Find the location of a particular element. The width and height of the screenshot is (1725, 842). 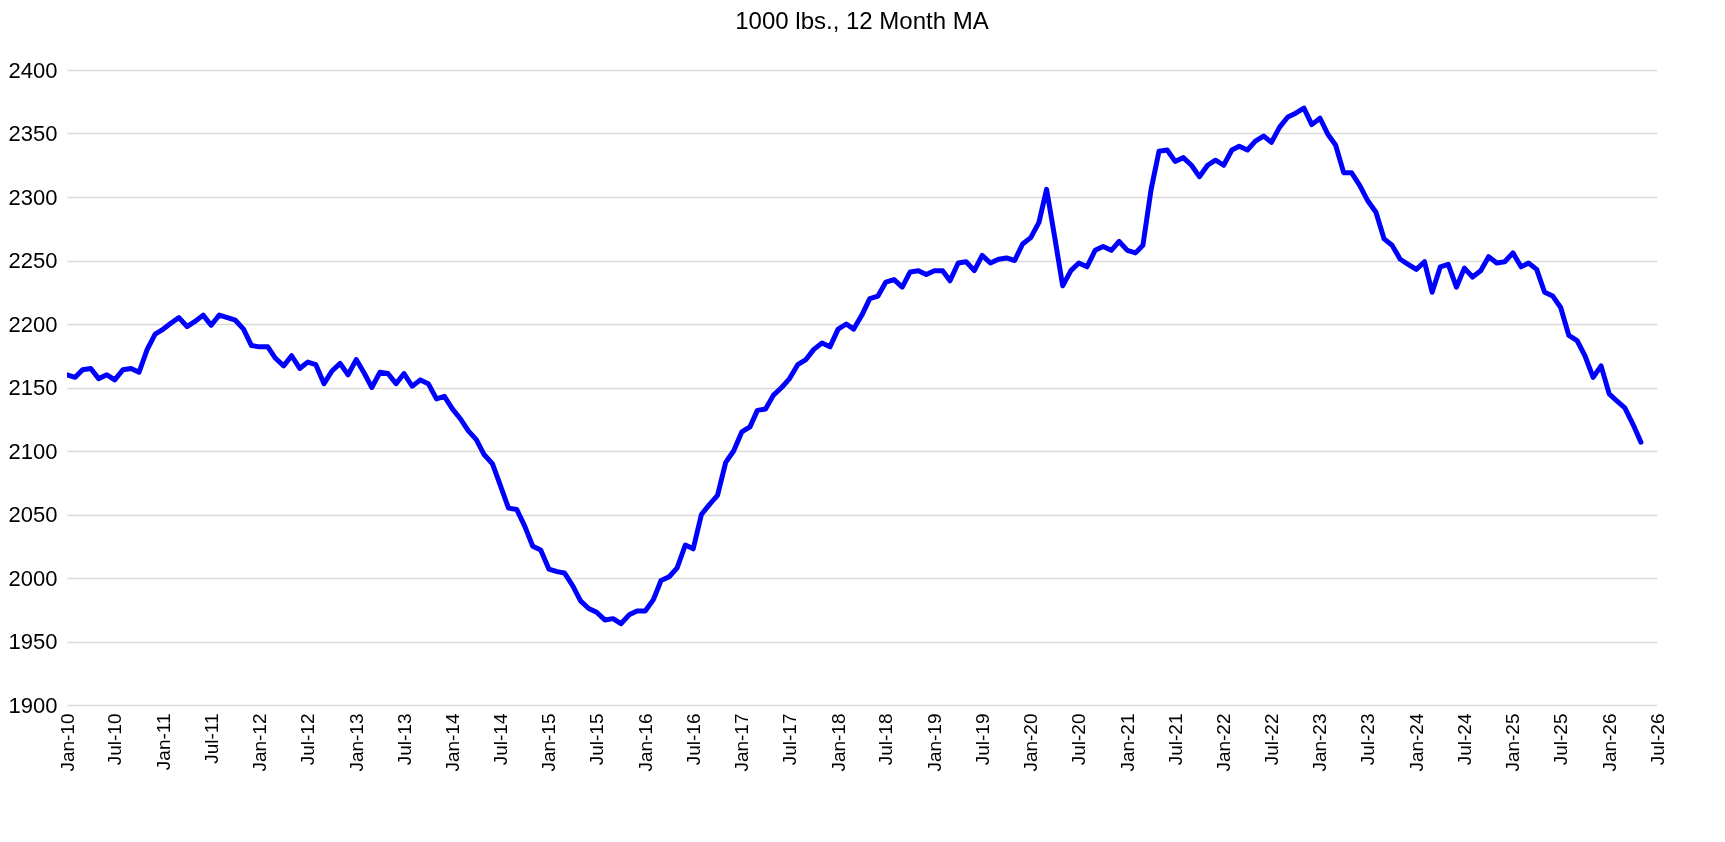

x-tick-label: Jan-12 is located at coordinates (260, 742).